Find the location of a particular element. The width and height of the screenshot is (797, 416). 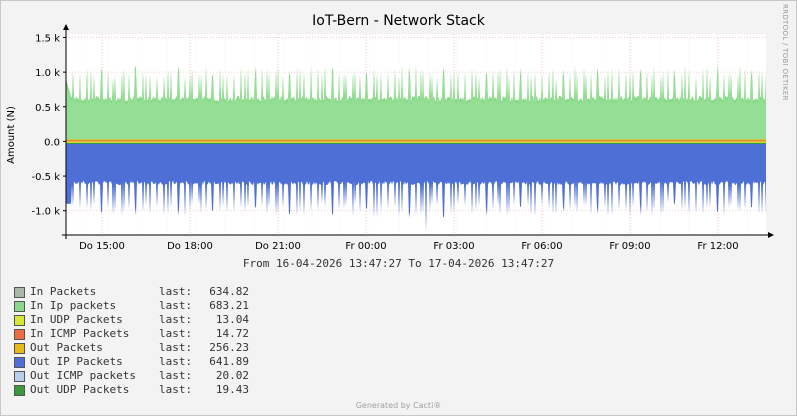

legend-last-value: 19.43 is located at coordinates (232, 389).